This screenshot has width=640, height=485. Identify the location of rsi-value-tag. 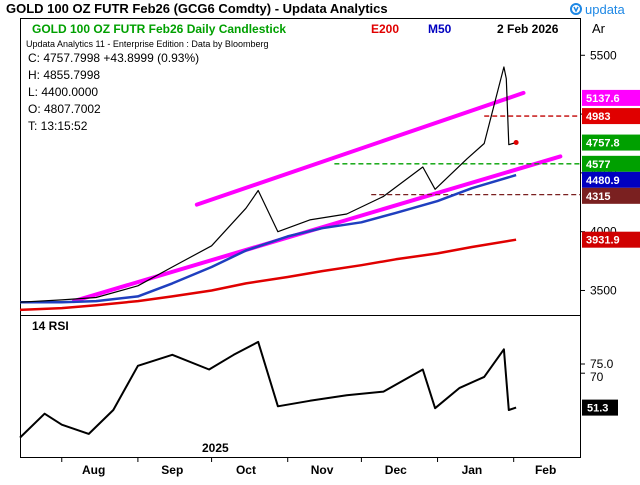
(600, 407).